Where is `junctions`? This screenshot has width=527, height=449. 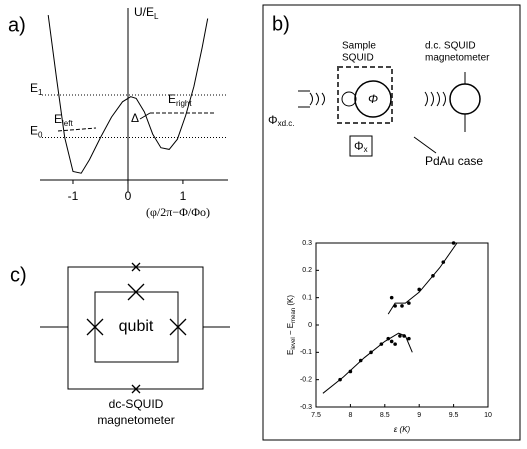
junctions is located at coordinates (136, 328).